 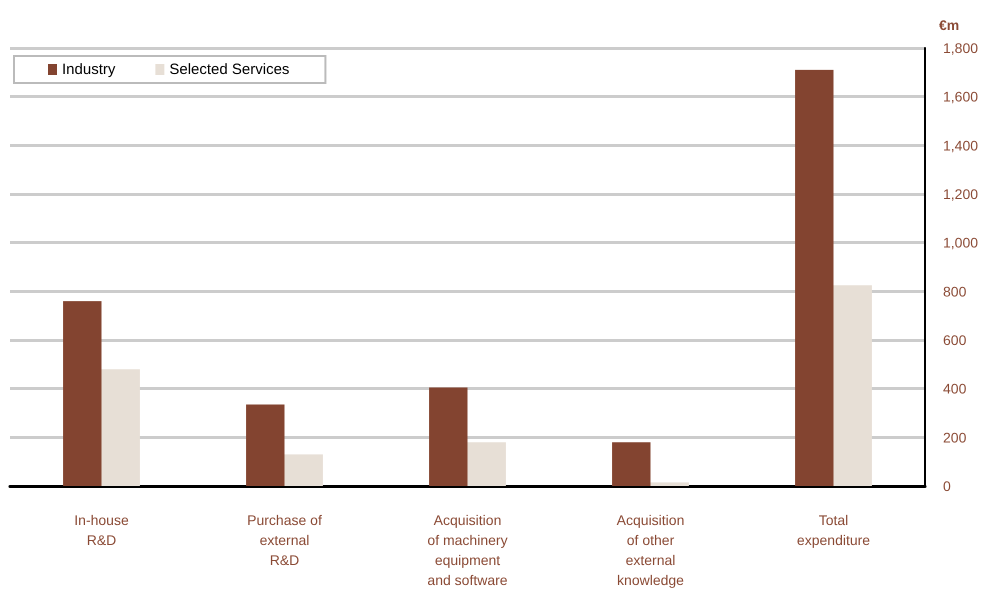 I want to click on y-tick-label: 1,800, so click(x=960, y=48).